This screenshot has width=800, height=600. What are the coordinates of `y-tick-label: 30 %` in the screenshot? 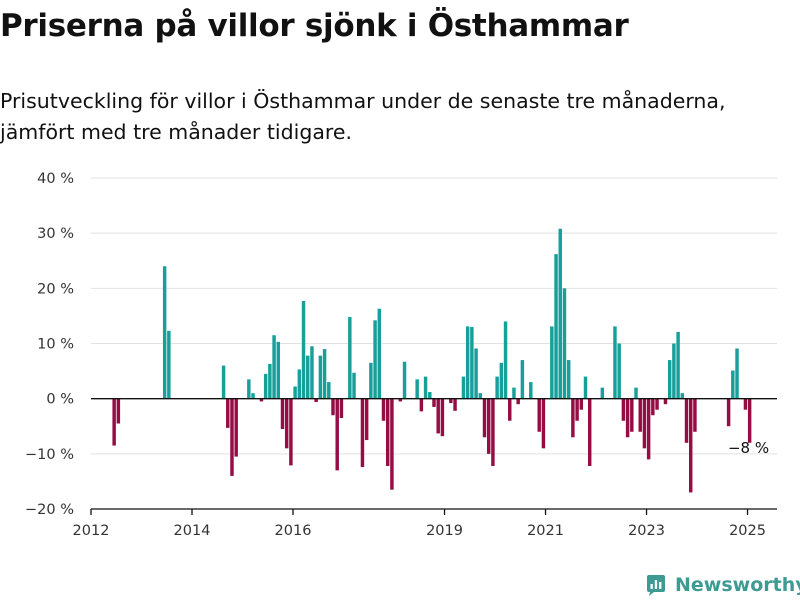 It's located at (55, 234).